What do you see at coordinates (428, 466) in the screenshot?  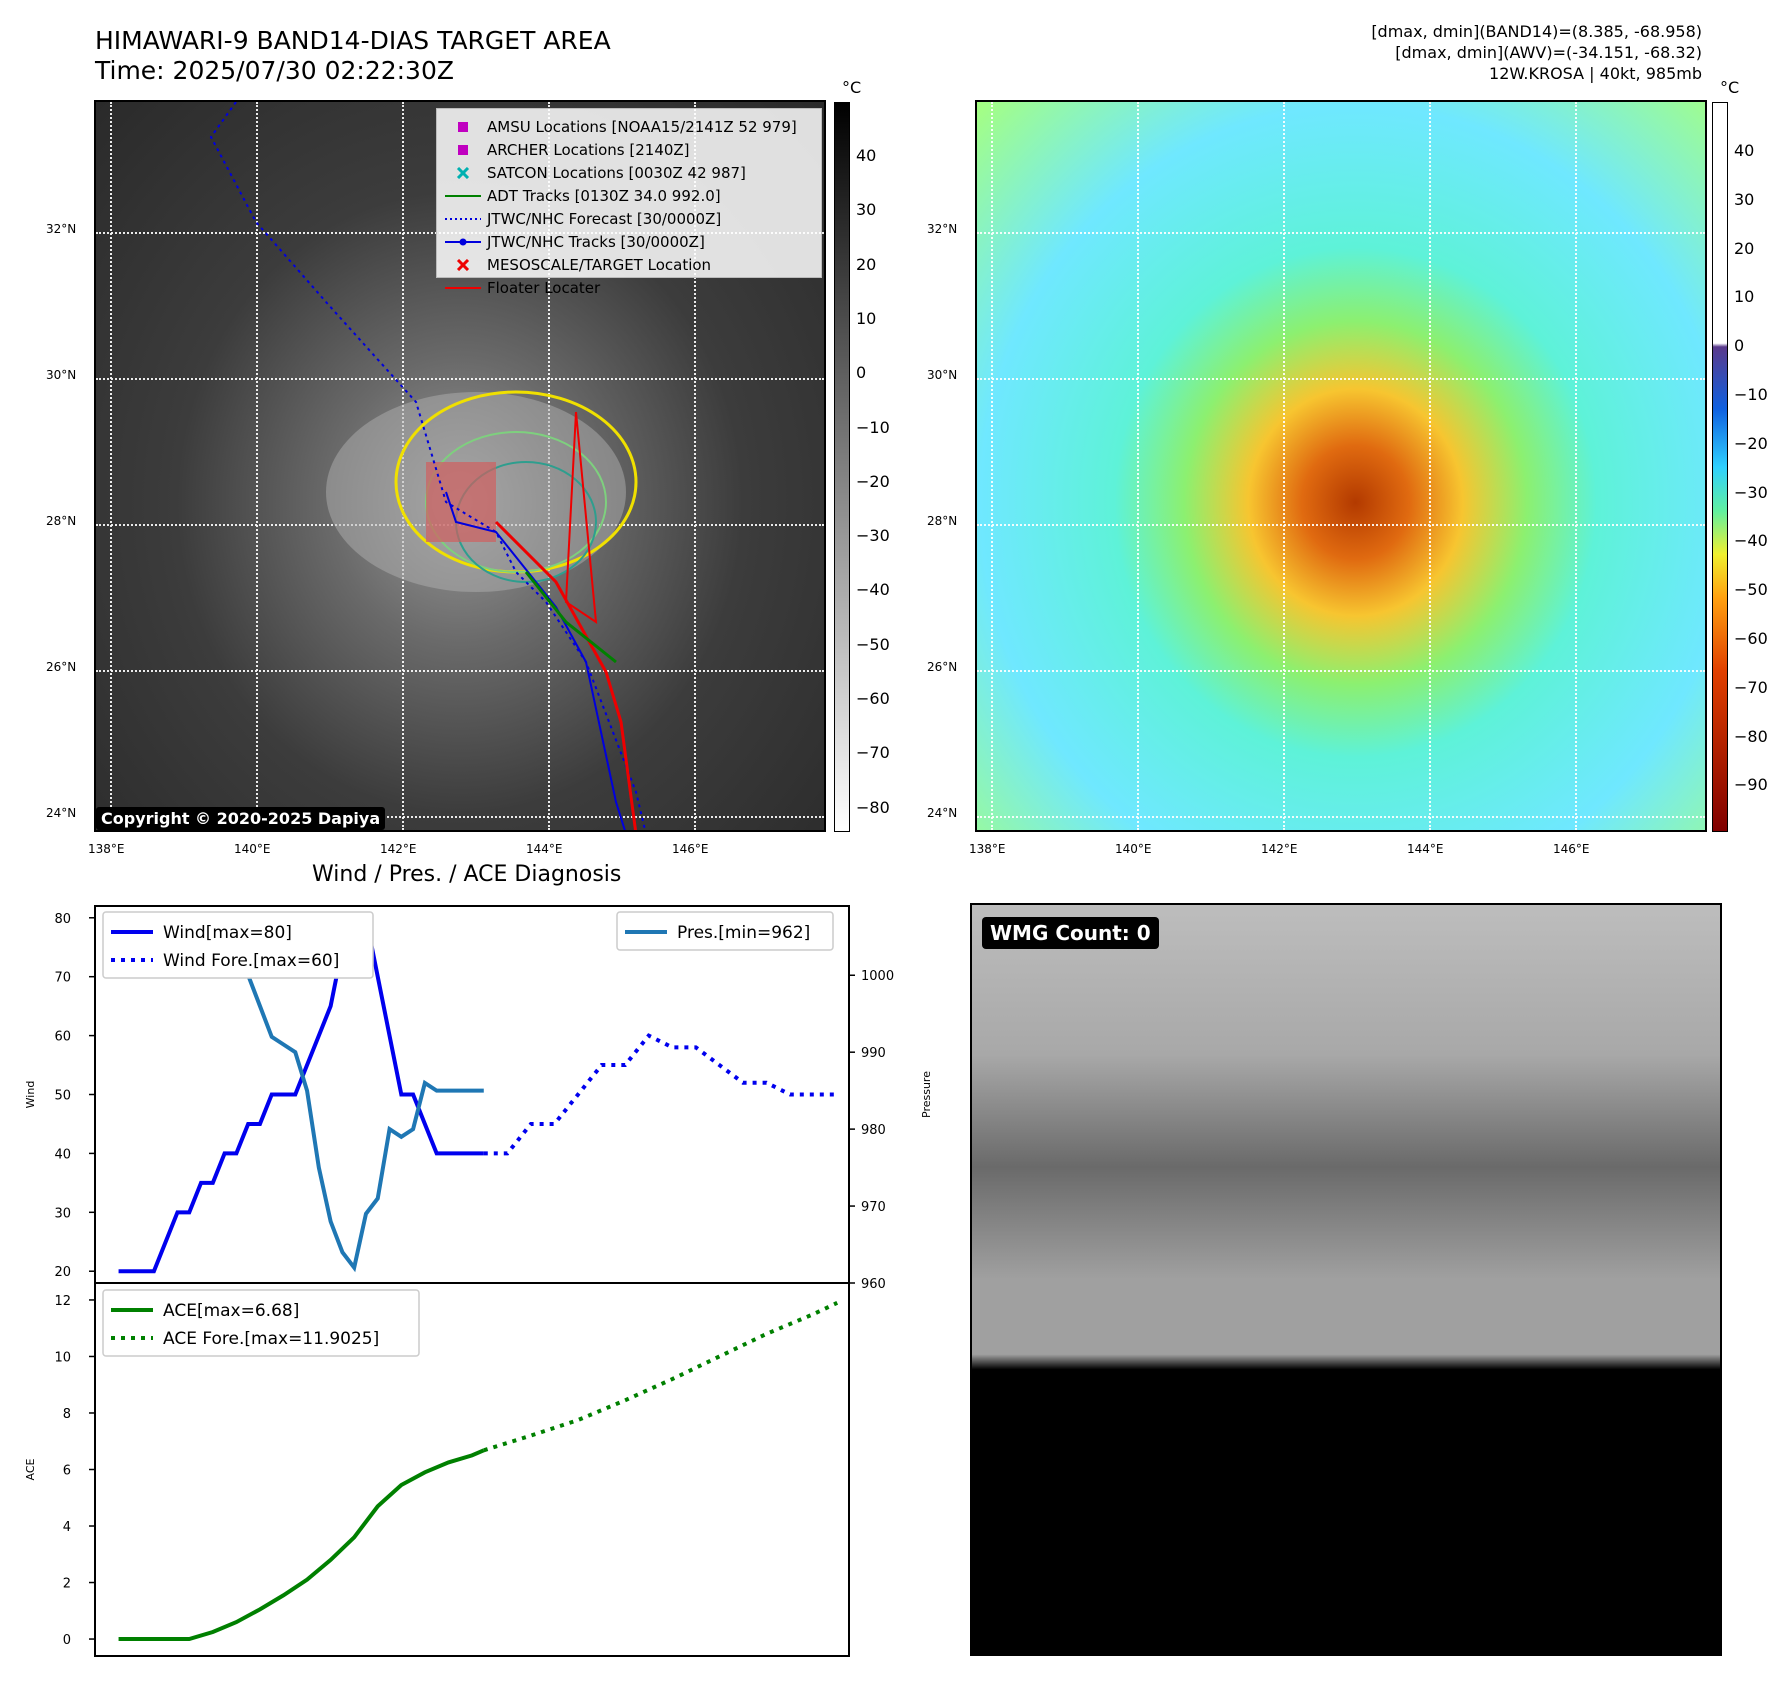 I see `track-overlay` at bounding box center [428, 466].